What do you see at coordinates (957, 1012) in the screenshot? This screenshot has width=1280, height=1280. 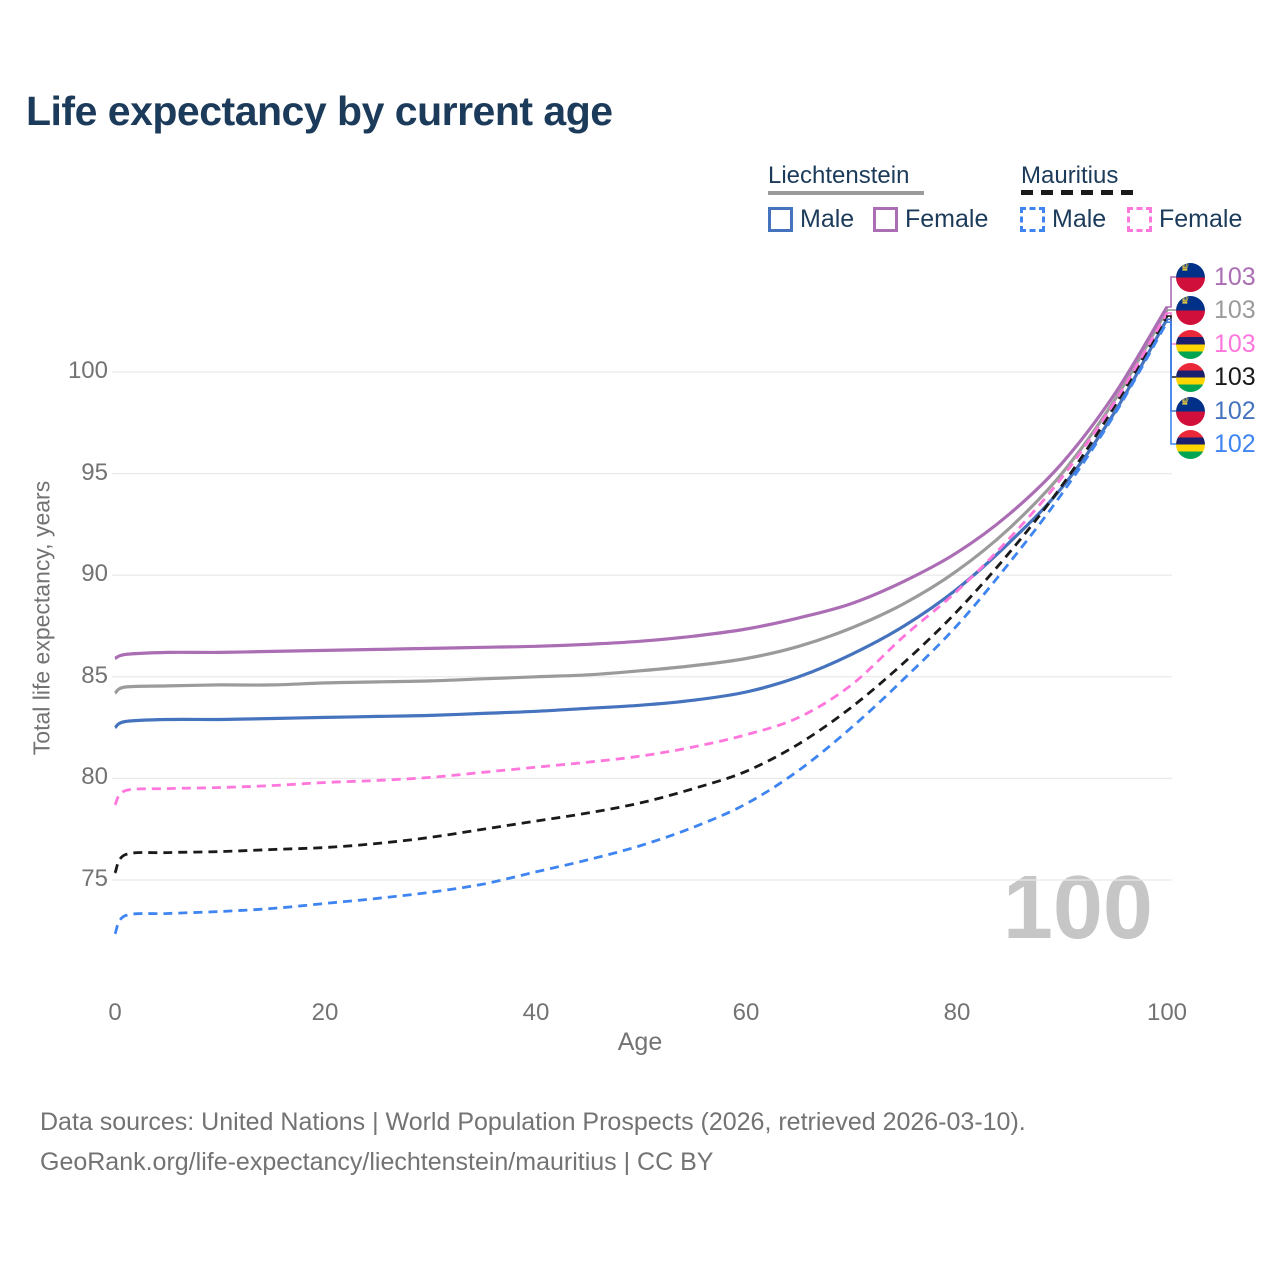 I see `x-tick-label-80: 80` at bounding box center [957, 1012].